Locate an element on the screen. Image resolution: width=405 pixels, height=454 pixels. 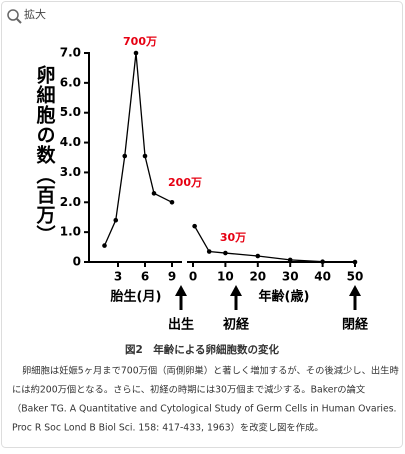
y-tick-label: 0 is located at coordinates (77, 262).